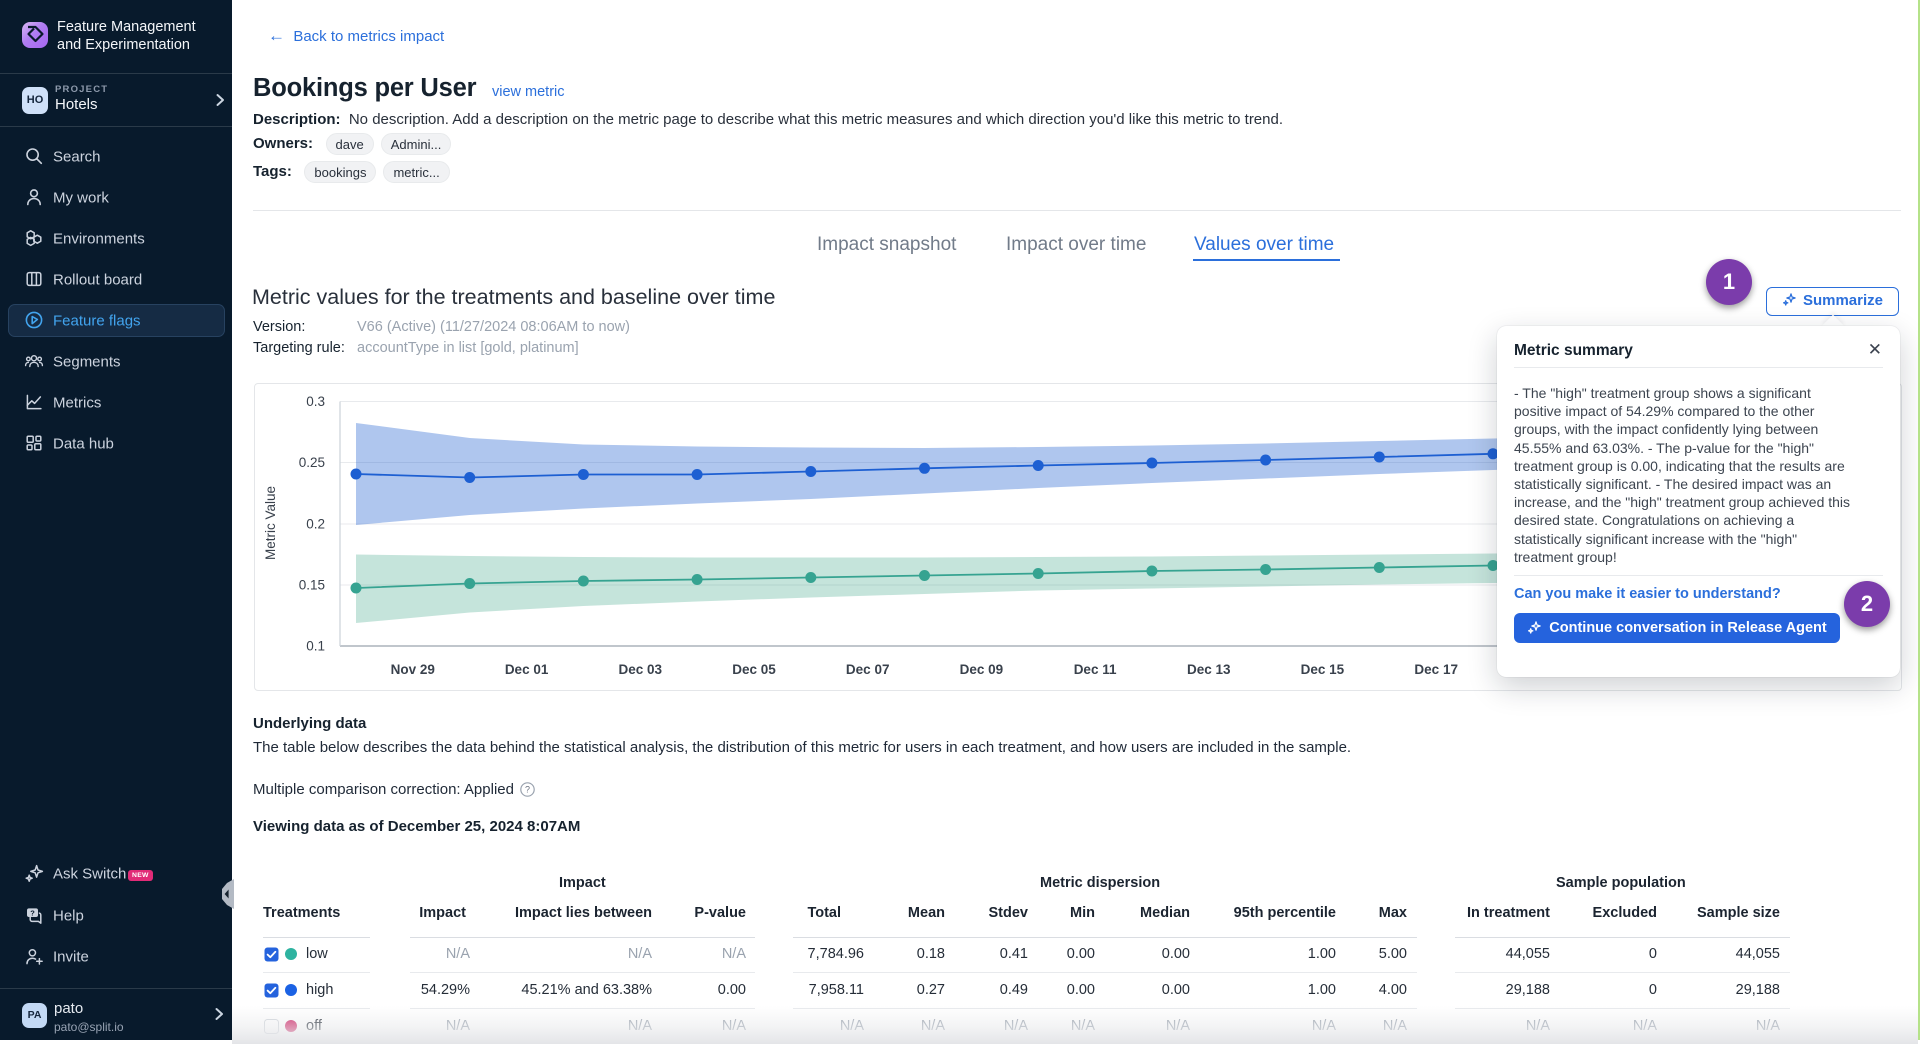 Image resolution: width=1920 pixels, height=1044 pixels. Describe the element at coordinates (754, 669) in the screenshot. I see `svg-text: Dec 05` at that location.